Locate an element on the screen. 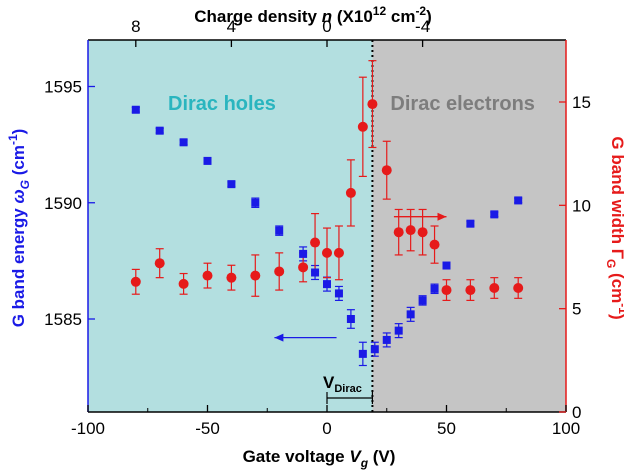 This screenshot has height=472, width=624. series-arrows is located at coordinates (360, 277).